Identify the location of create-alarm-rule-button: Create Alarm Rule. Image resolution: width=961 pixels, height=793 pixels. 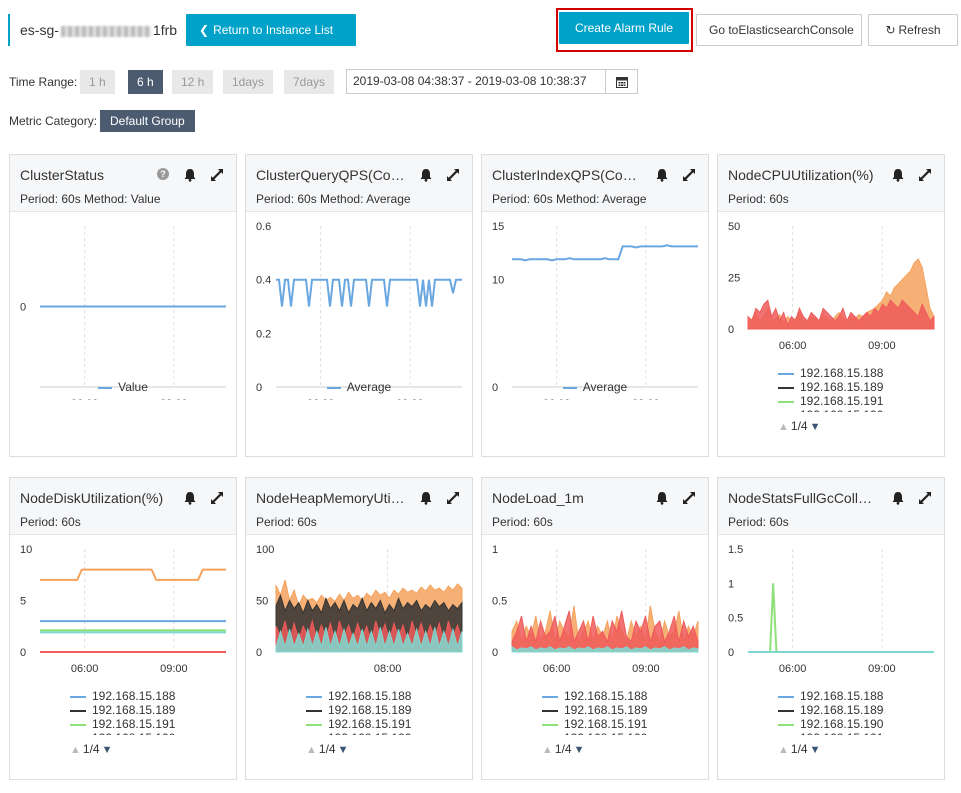
(624, 28).